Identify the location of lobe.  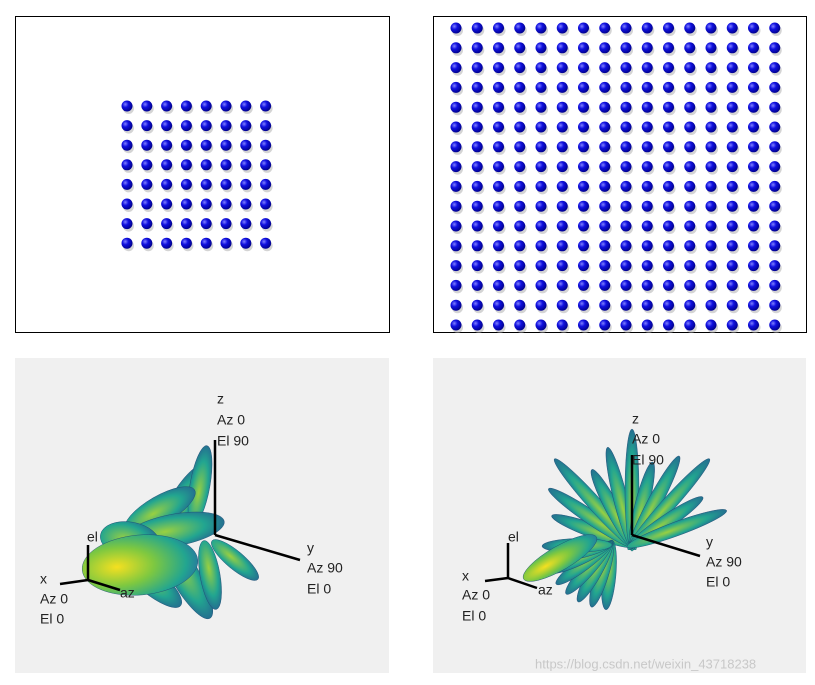
(676, 529).